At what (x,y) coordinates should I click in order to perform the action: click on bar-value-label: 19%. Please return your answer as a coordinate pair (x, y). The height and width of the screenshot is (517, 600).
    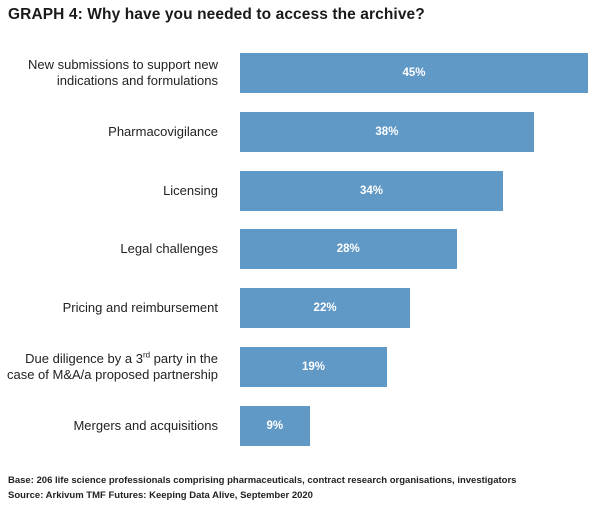
    Looking at the image, I should click on (313, 367).